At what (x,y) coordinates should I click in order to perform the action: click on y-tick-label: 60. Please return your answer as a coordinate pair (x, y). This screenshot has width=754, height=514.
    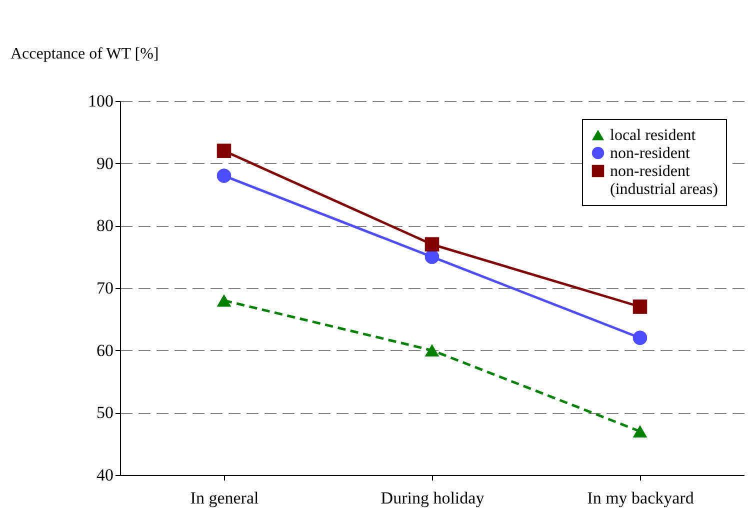
    Looking at the image, I should click on (105, 350).